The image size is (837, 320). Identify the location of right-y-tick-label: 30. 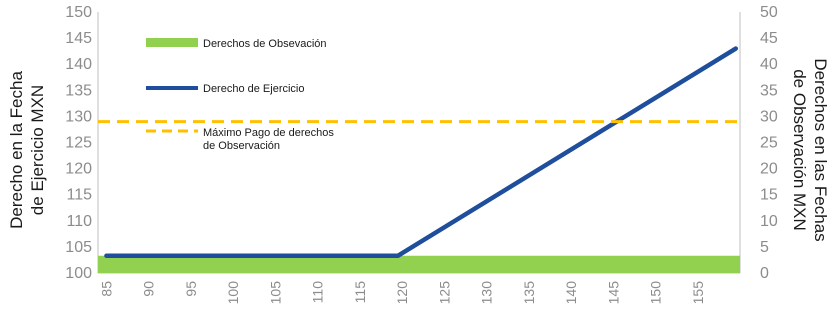
(769, 116).